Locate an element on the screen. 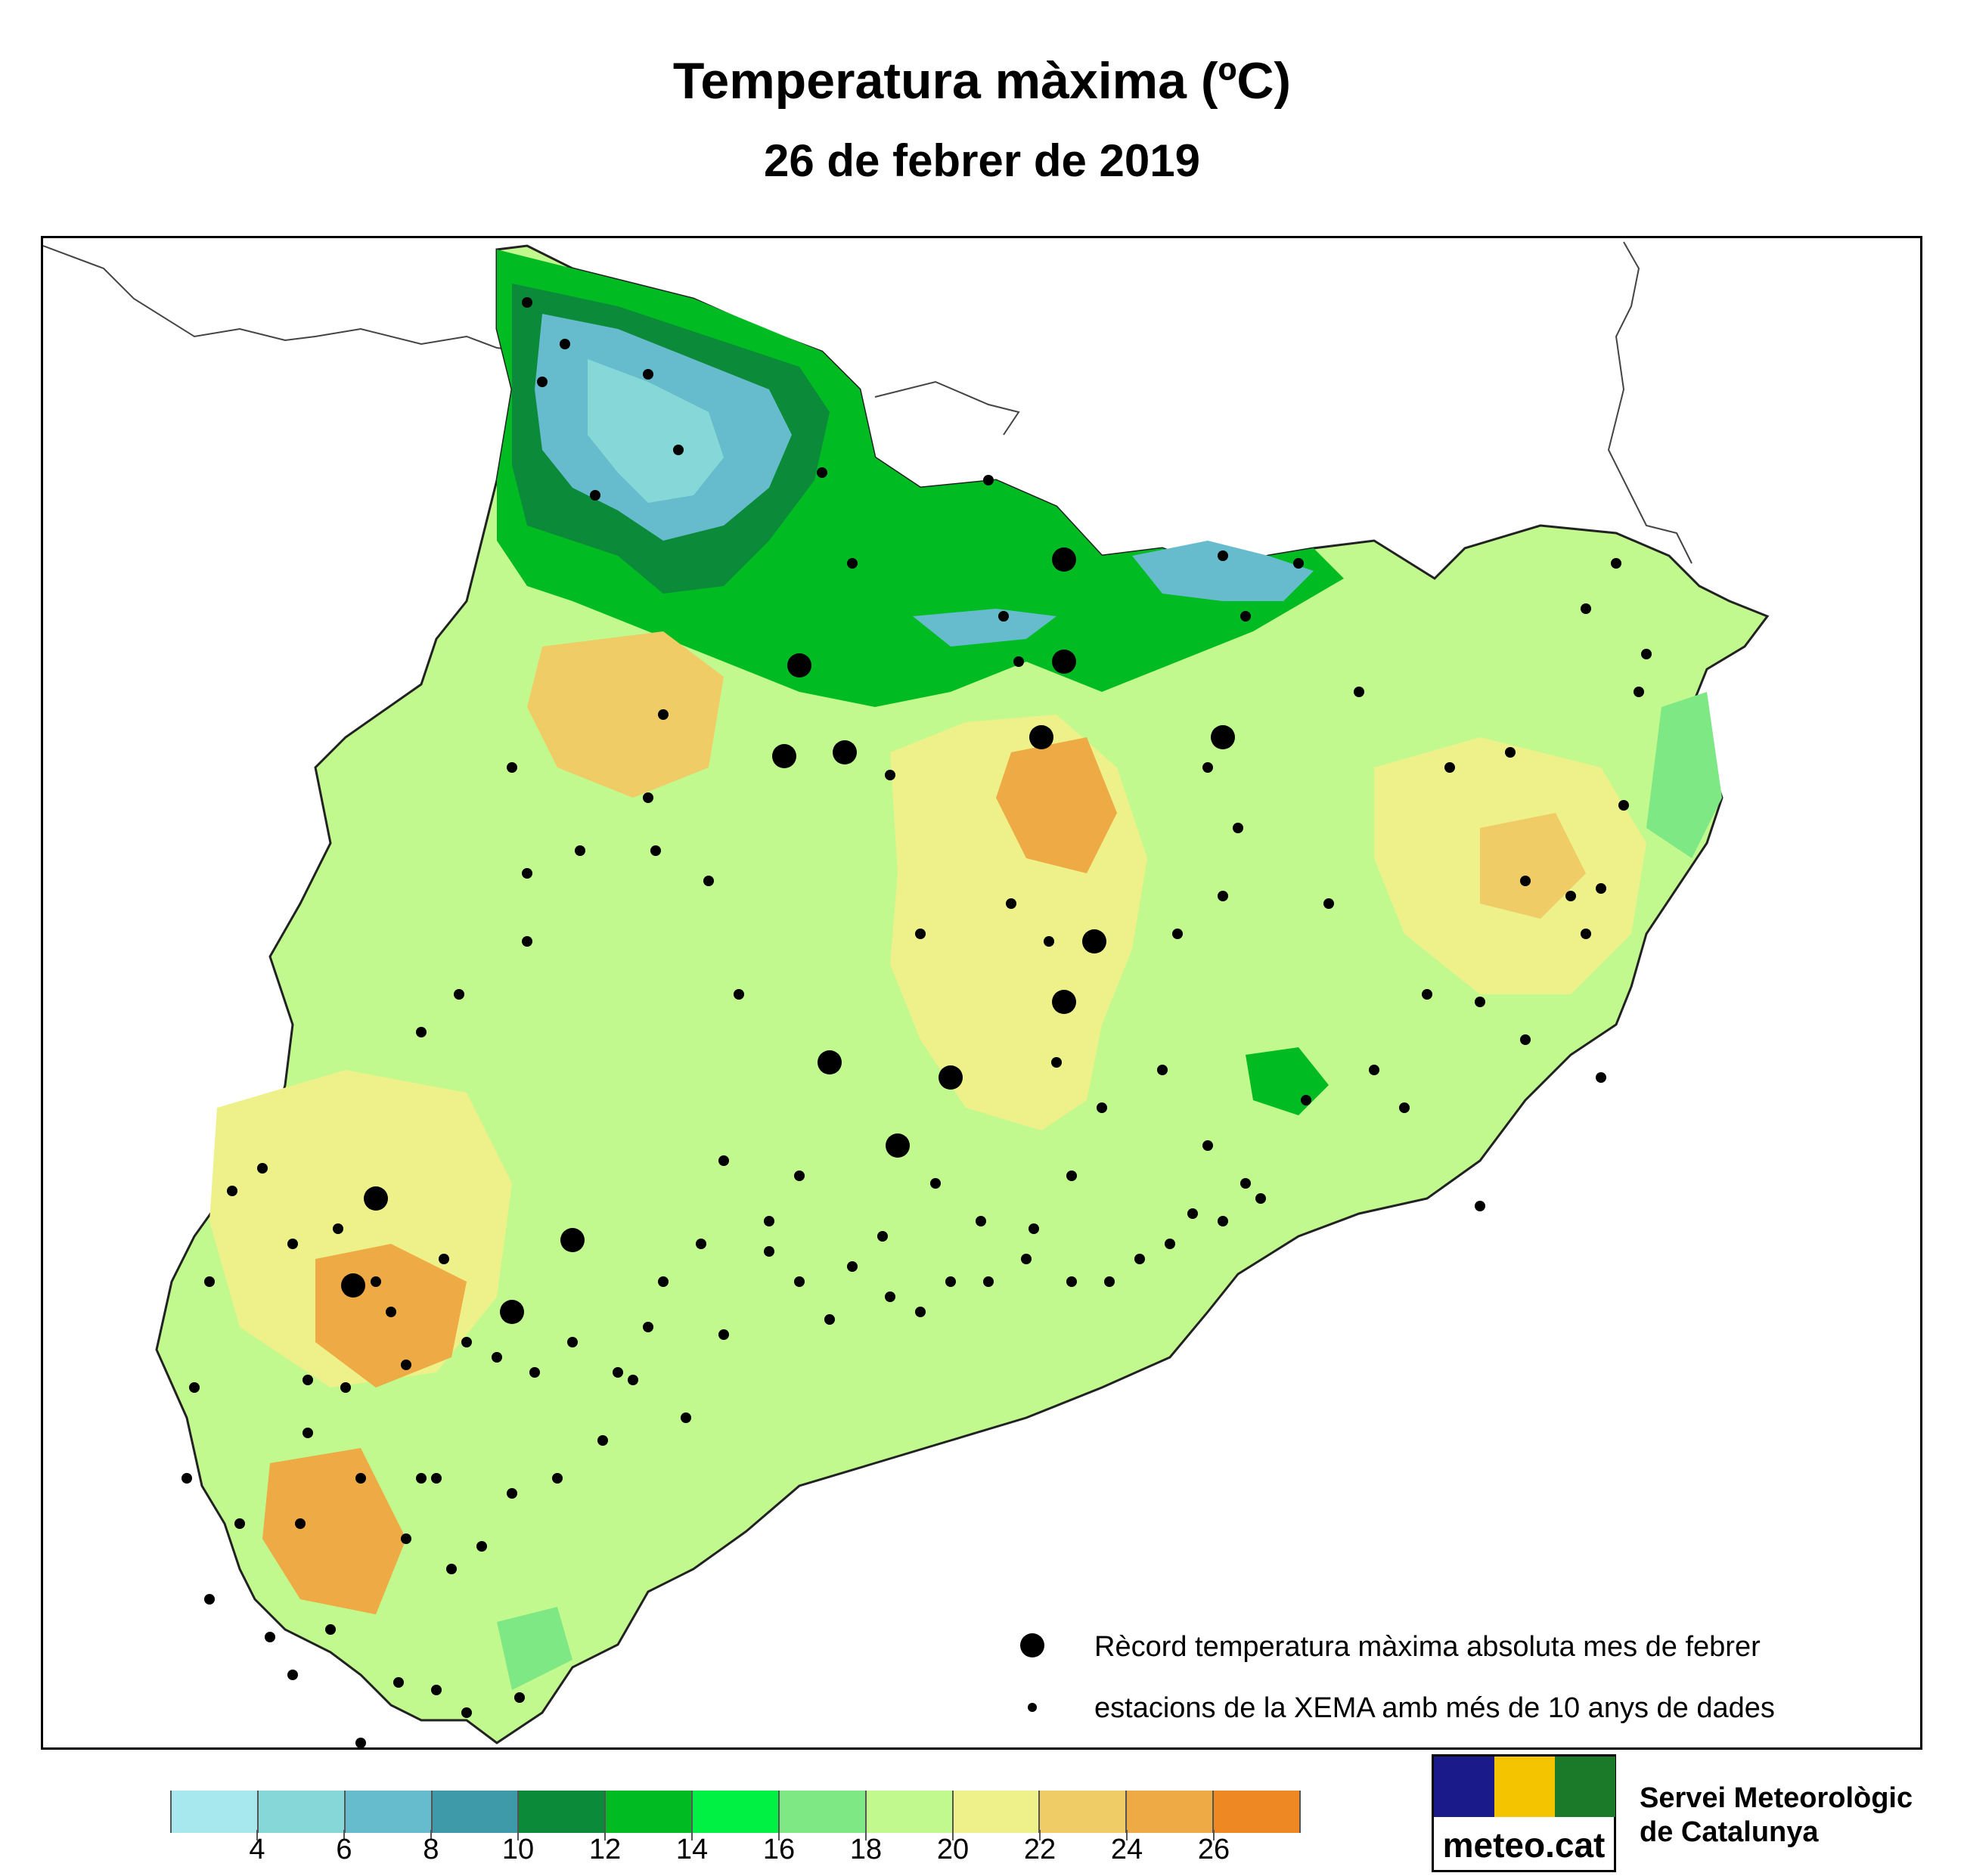 This screenshot has width=1964, height=1876. south-warm-zone is located at coordinates (334, 1531).